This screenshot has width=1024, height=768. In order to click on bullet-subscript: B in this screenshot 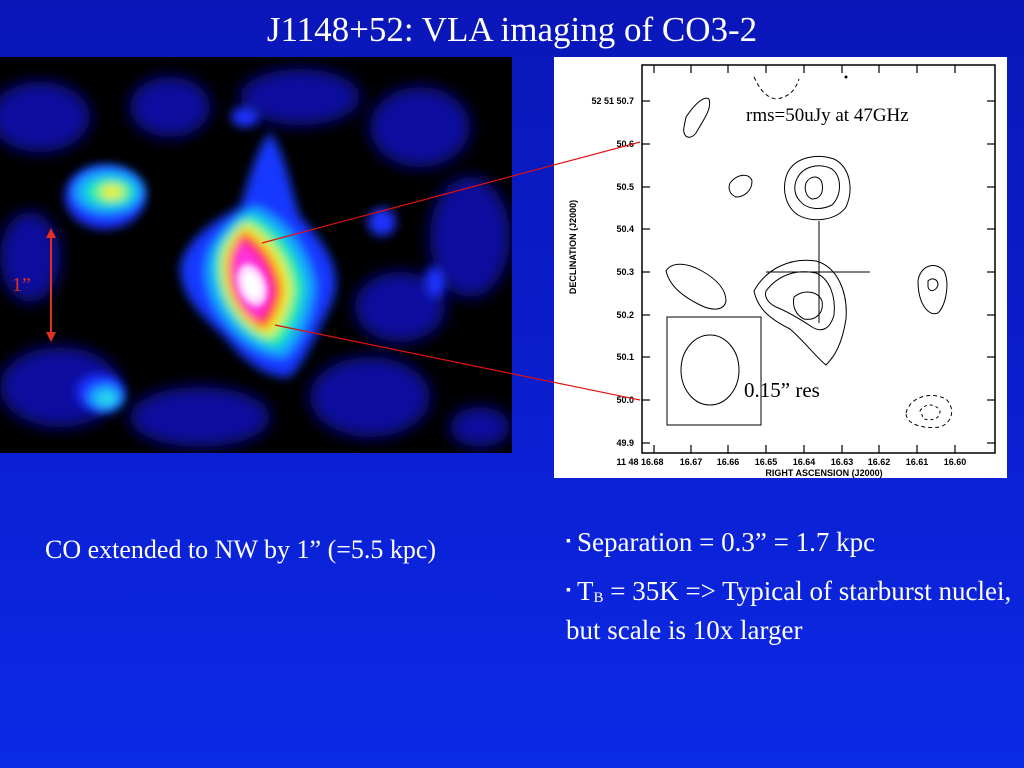, I will do `click(598, 597)`.